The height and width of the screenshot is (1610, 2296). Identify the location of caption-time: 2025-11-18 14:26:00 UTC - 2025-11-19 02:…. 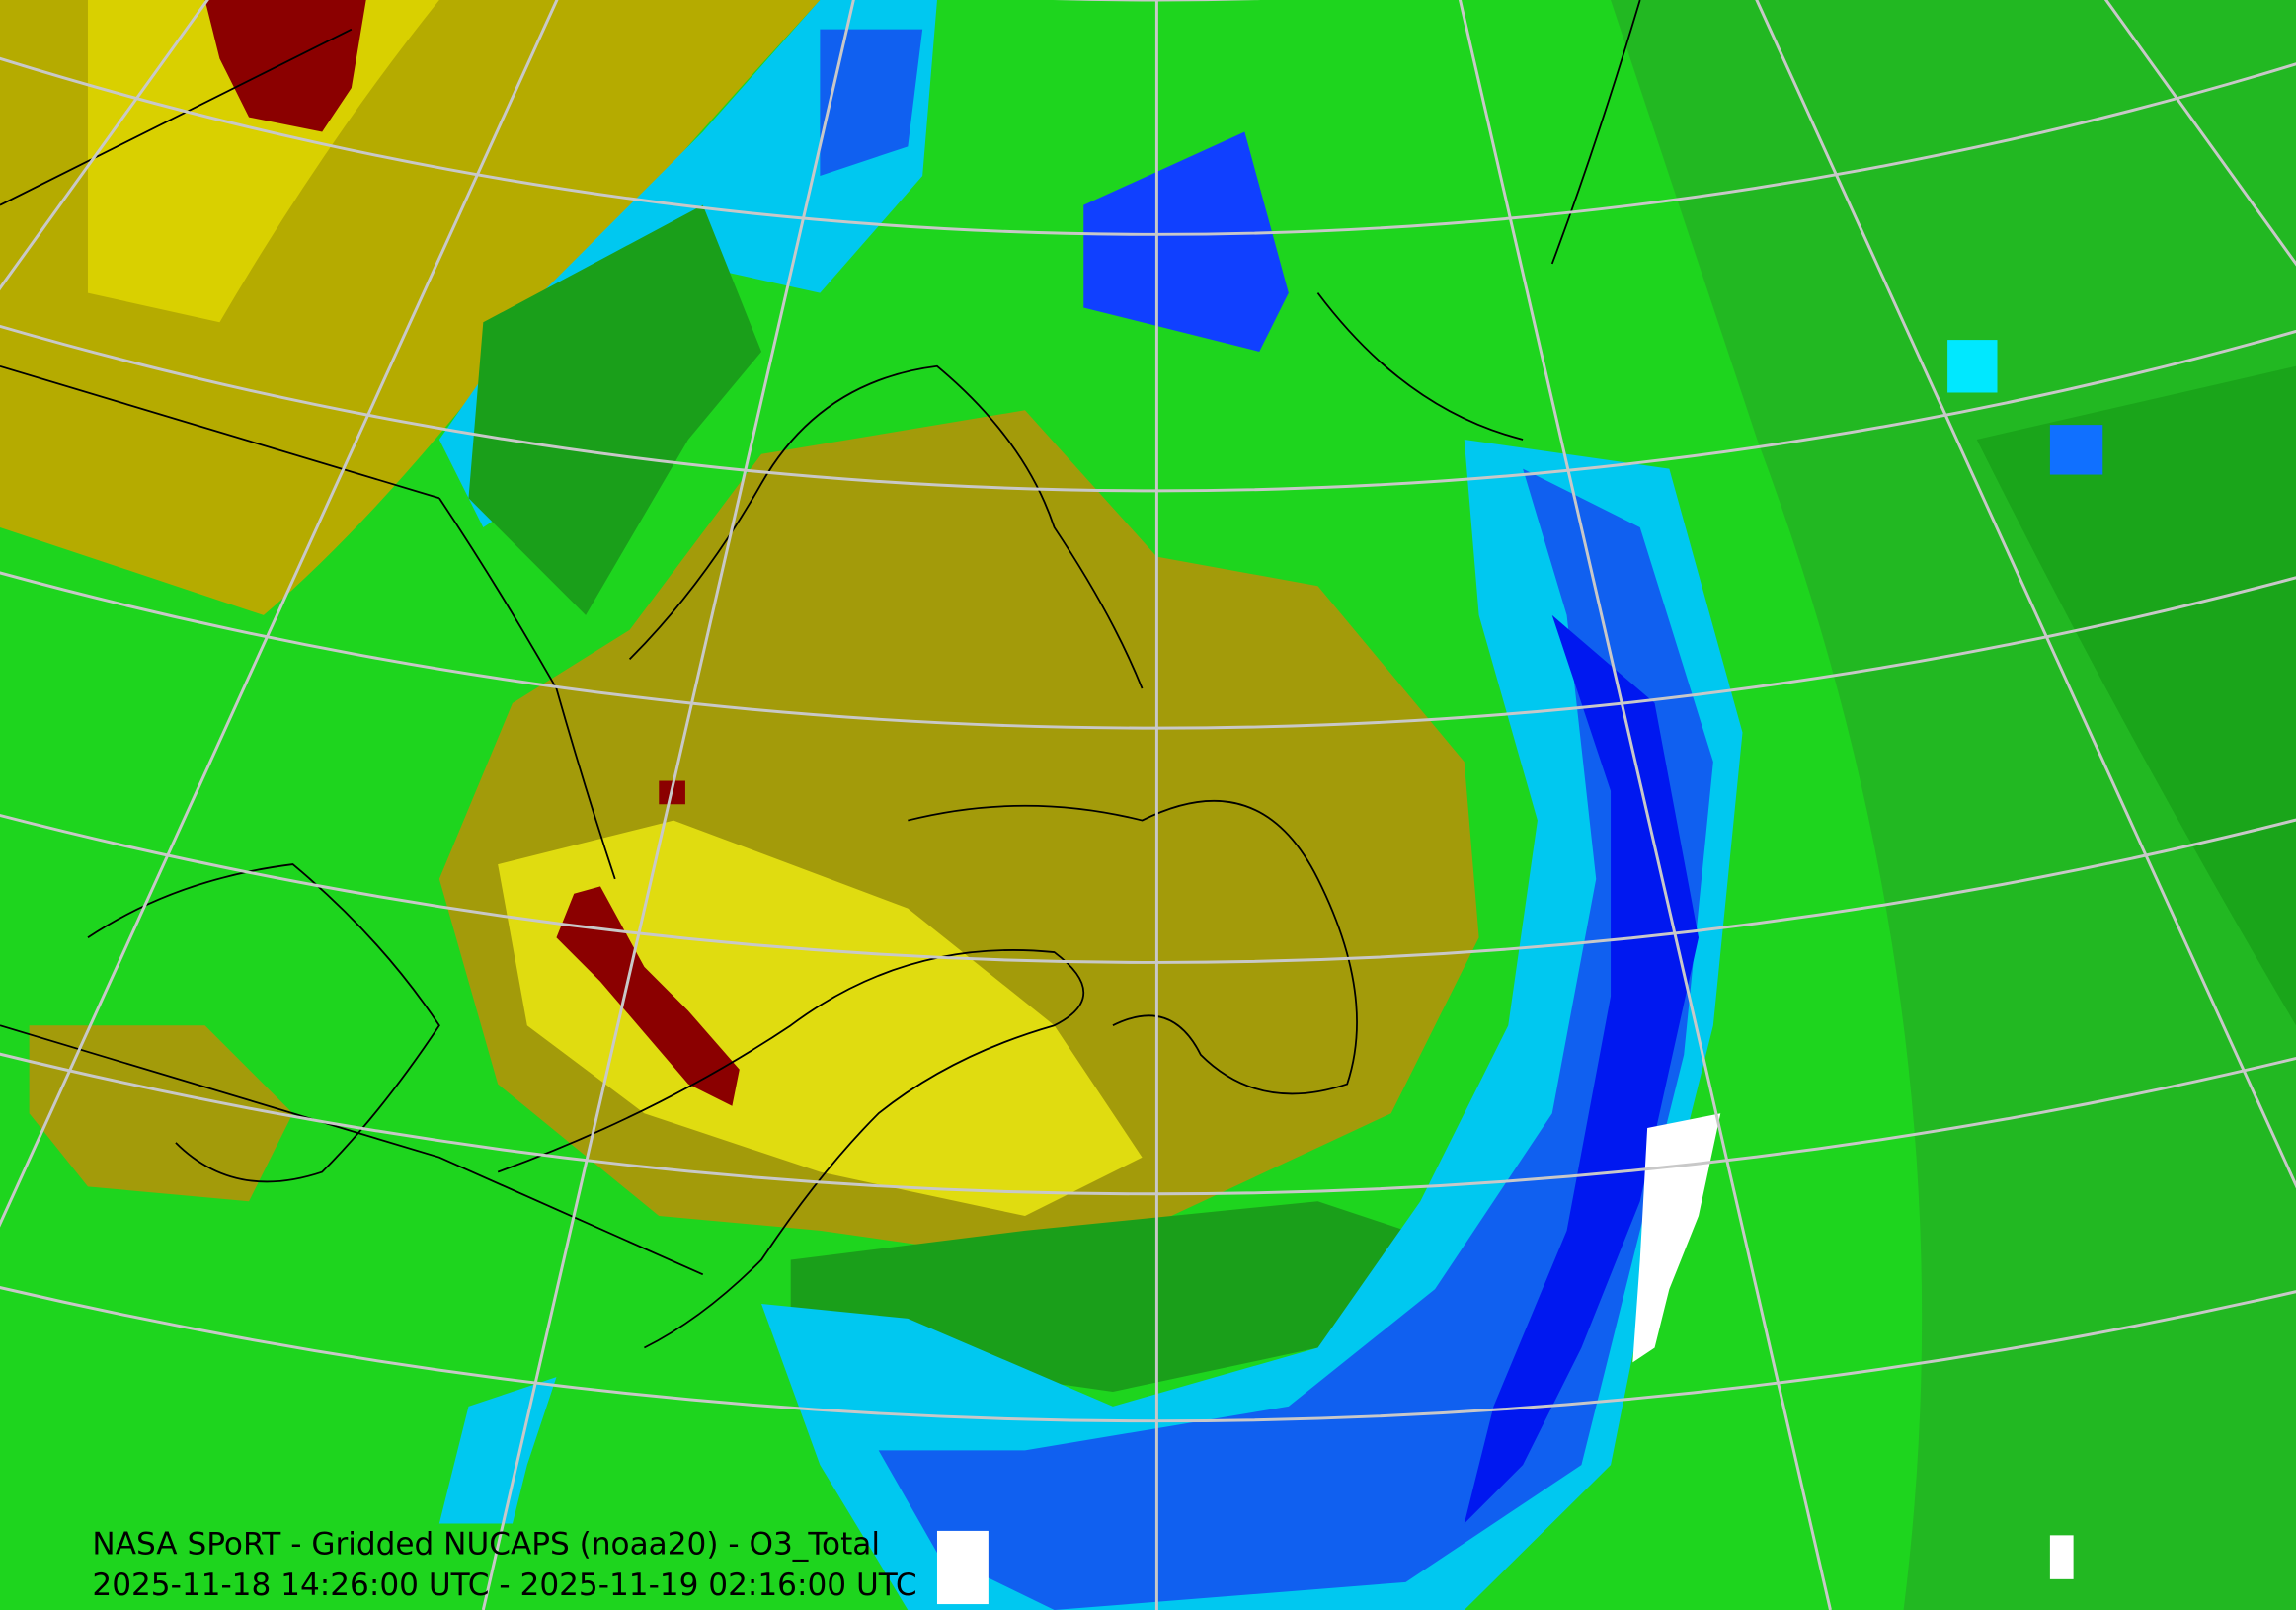
(504, 1585).